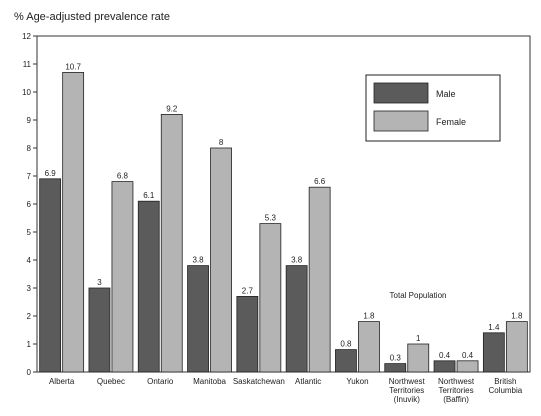  I want to click on category-label: Quebec, so click(111, 381).